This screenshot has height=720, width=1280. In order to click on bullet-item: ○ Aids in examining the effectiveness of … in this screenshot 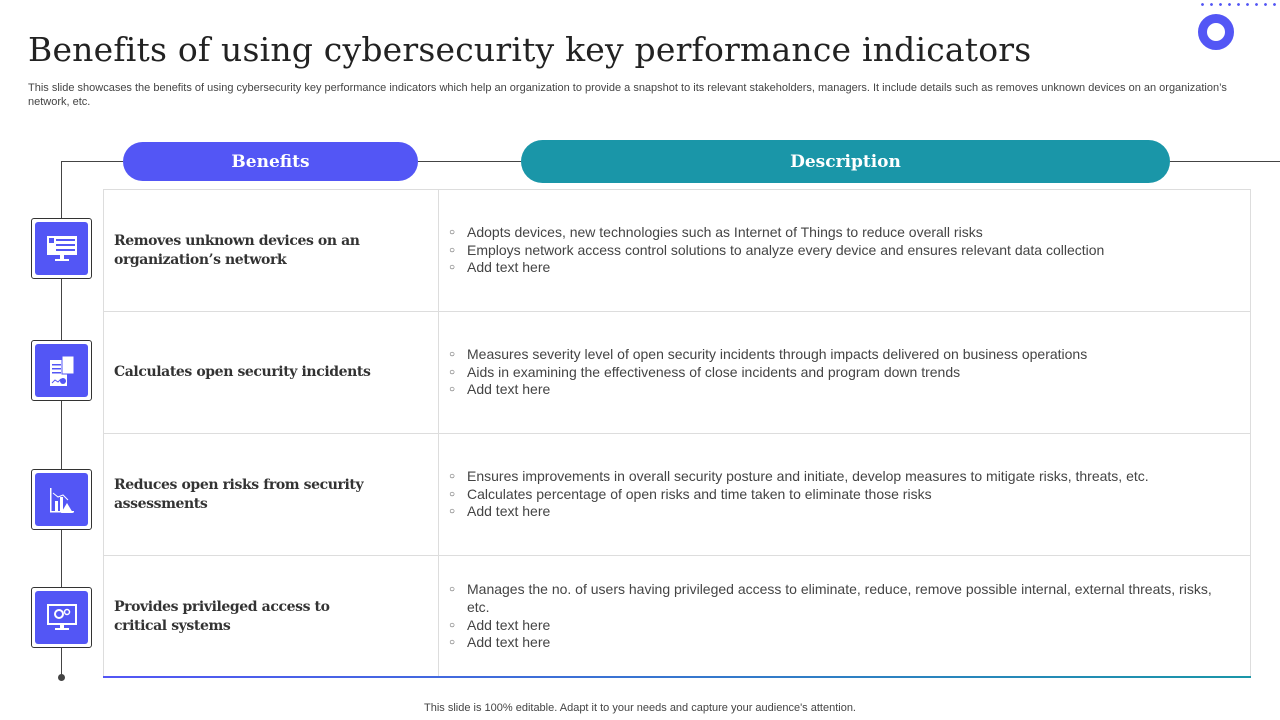, I will do `click(834, 373)`.